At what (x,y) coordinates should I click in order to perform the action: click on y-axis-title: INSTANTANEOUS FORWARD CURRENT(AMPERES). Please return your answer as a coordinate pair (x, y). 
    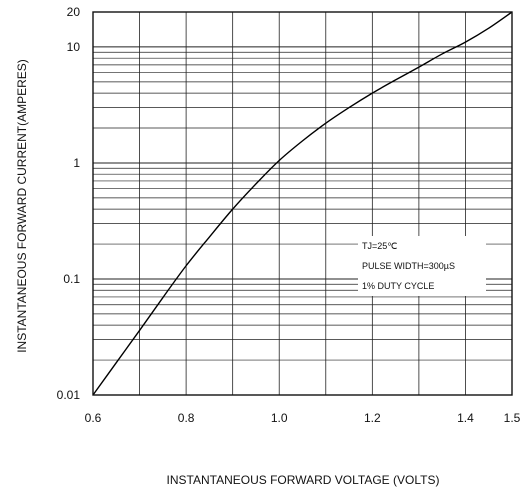
    Looking at the image, I should click on (22, 206).